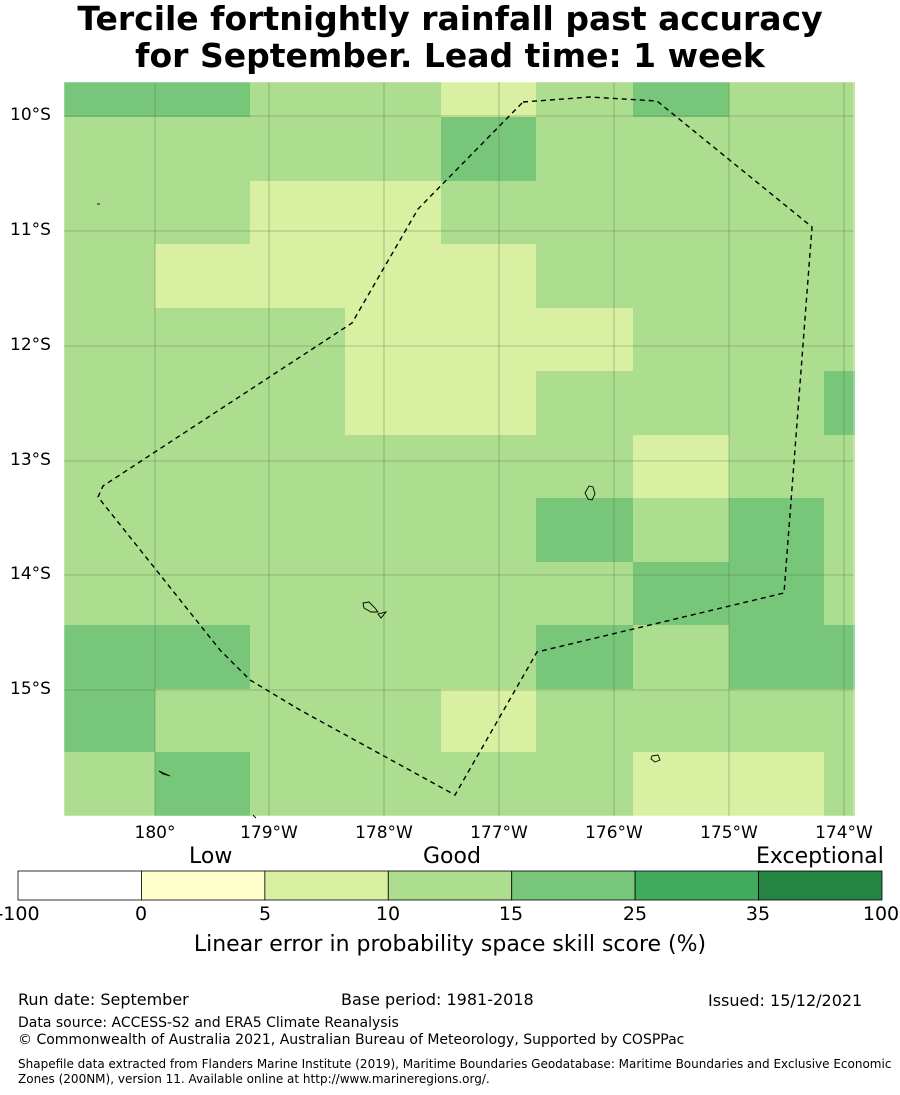 This screenshot has height=1095, width=900. Describe the element at coordinates (382, 615) in the screenshot. I see `island-atafu-islet` at that location.